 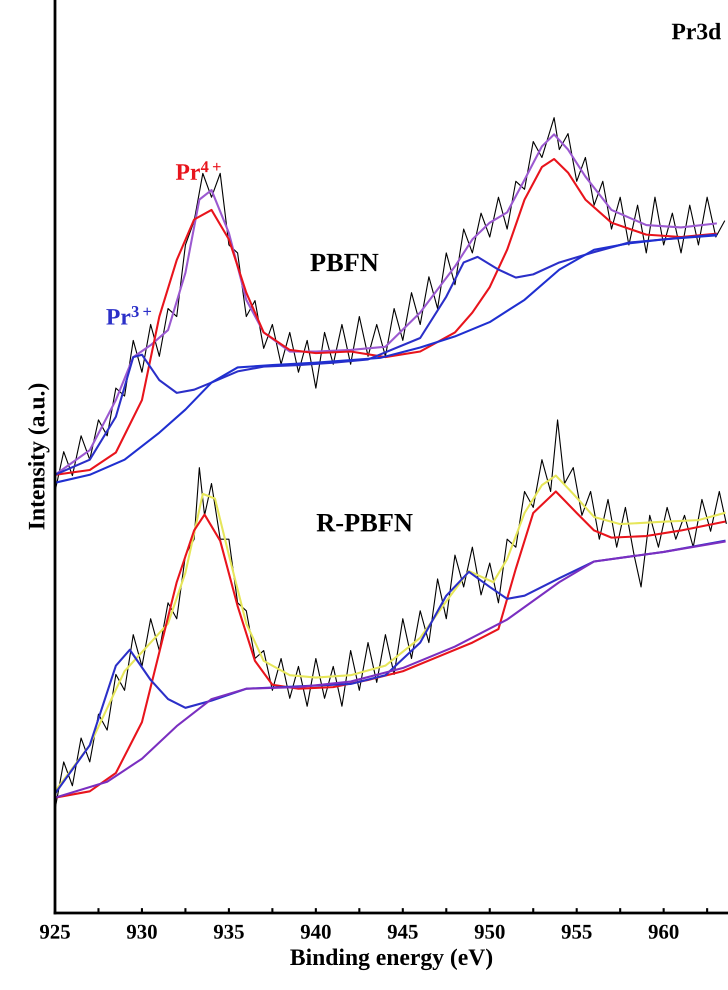 I want to click on x-tick-label: 935, so click(x=229, y=931).